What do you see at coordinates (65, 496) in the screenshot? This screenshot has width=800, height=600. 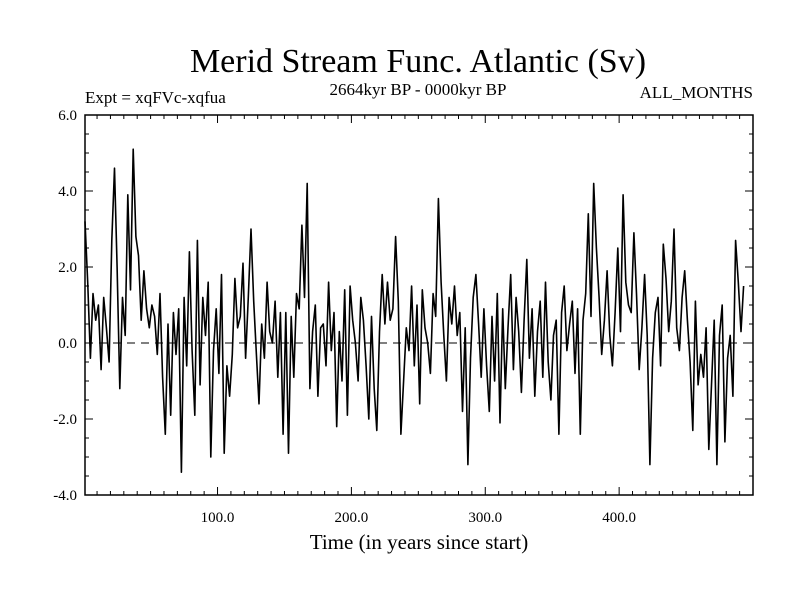 I see `y-tick-label: -4.0` at bounding box center [65, 496].